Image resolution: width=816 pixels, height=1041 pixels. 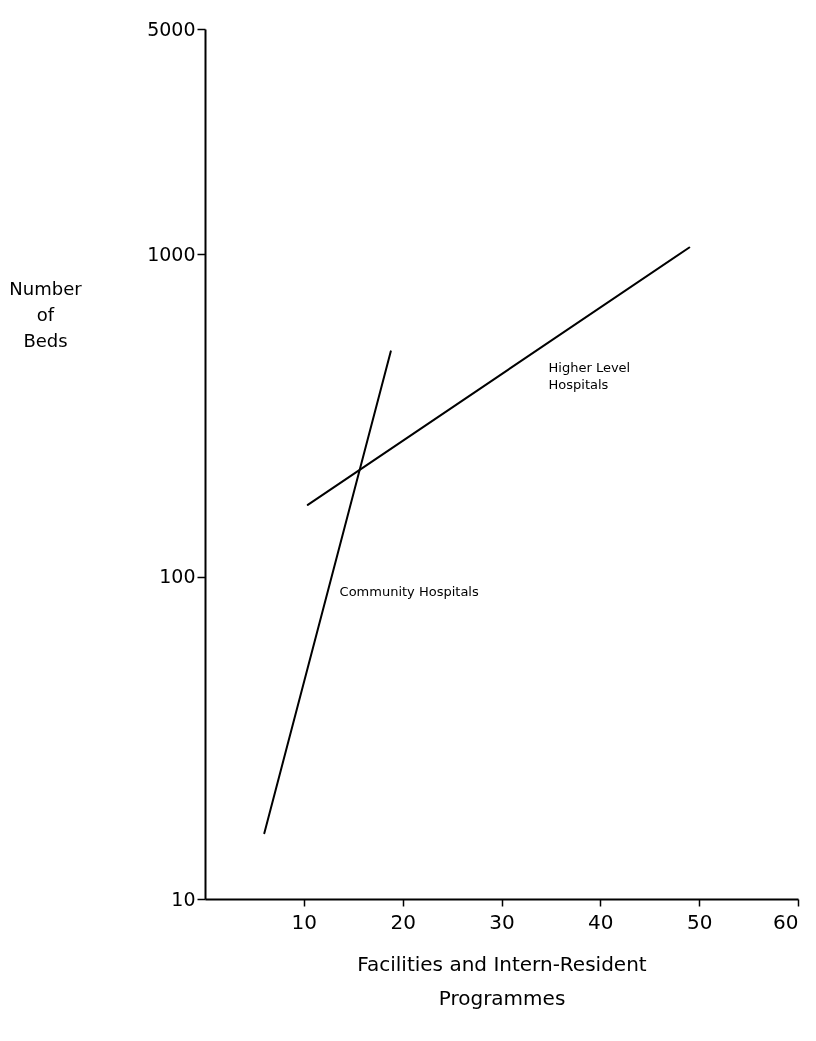 I want to click on series-label: Higher Level Hospitals, so click(x=589, y=376).